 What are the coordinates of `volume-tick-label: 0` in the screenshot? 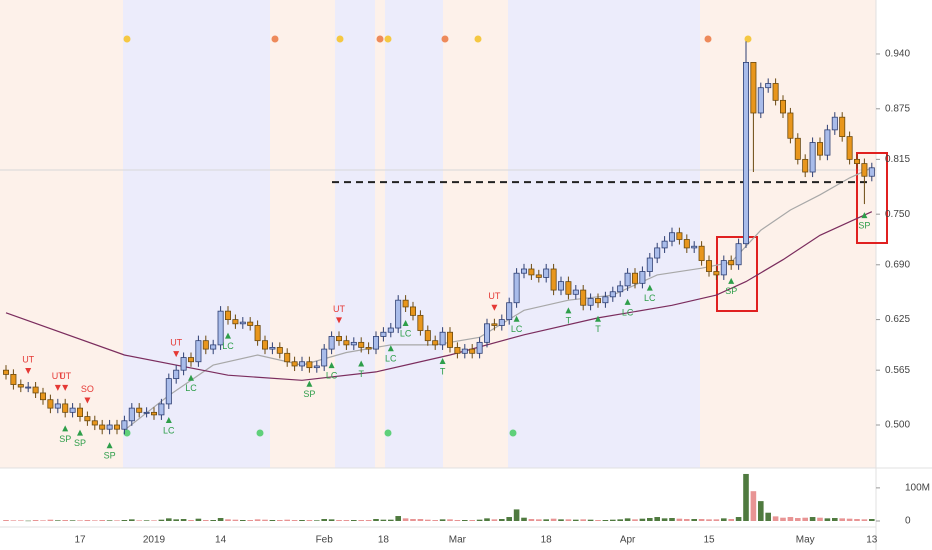 It's located at (908, 521).